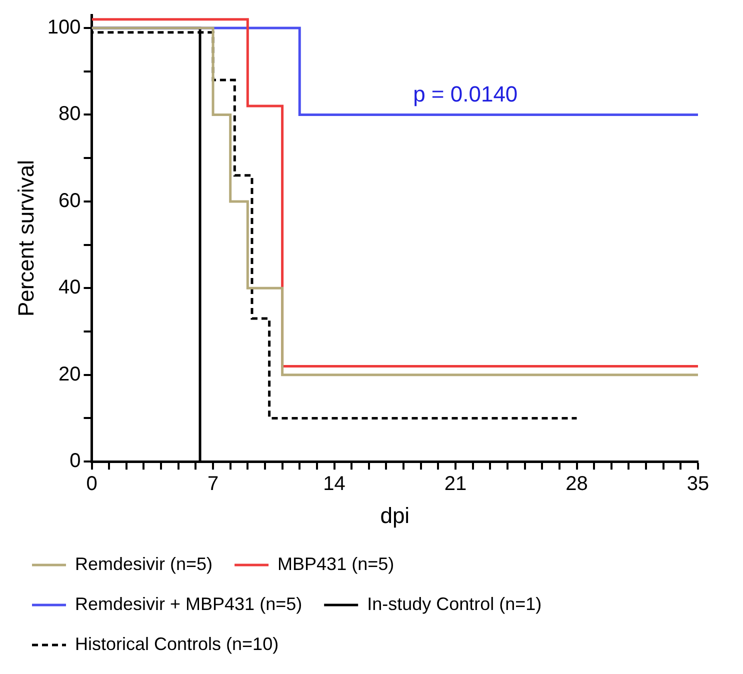 The height and width of the screenshot is (674, 743). I want to click on x-tick-label: 7, so click(213, 484).